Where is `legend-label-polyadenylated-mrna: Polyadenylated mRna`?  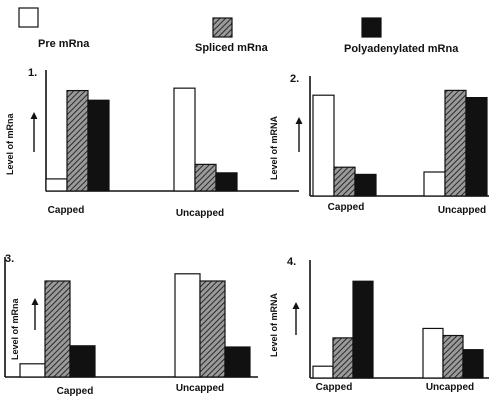
legend-label-polyadenylated-mrna: Polyadenylated mRna is located at coordinates (401, 49).